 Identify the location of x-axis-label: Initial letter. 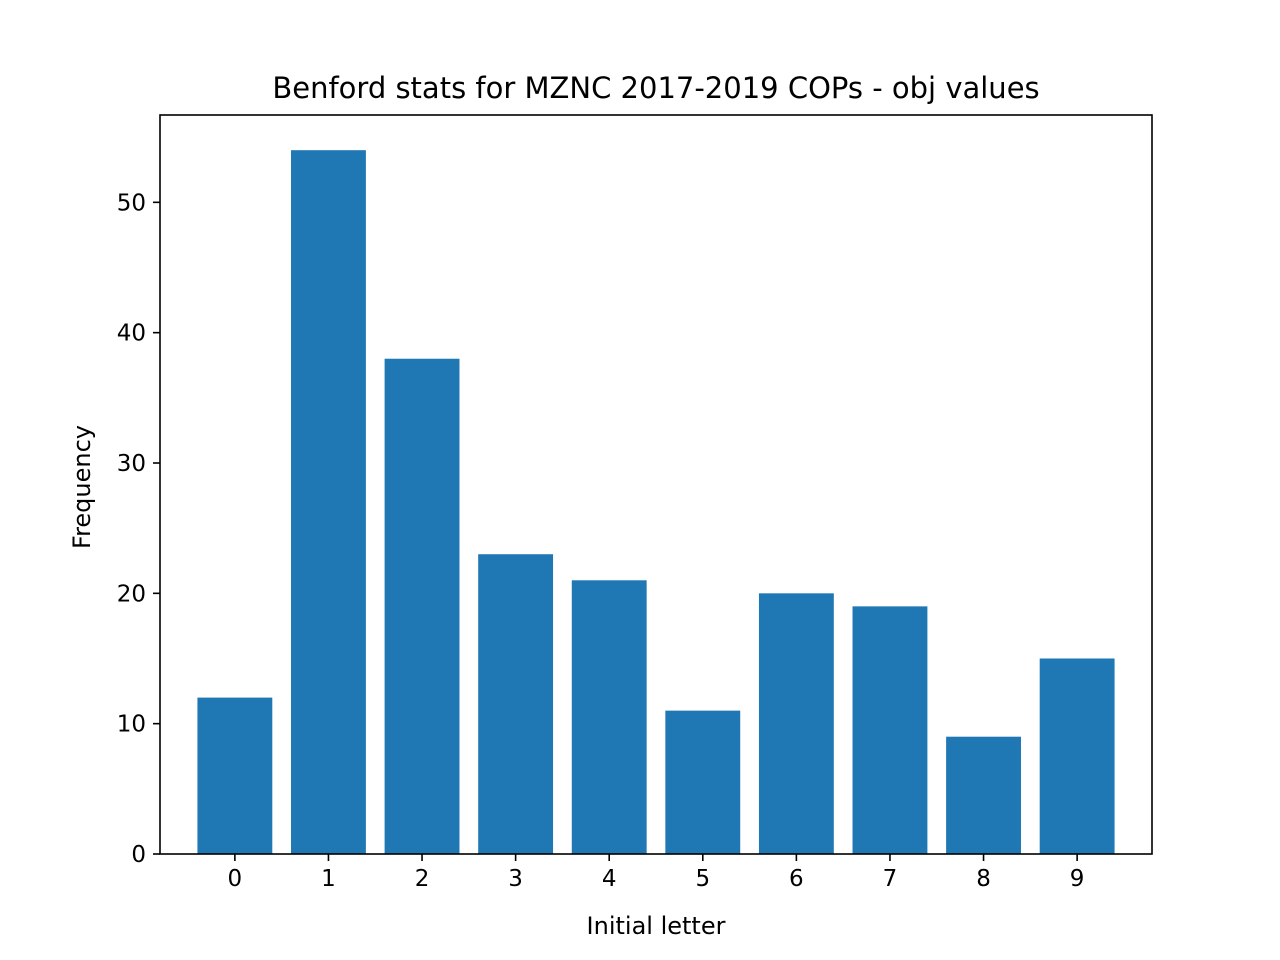
(656, 926).